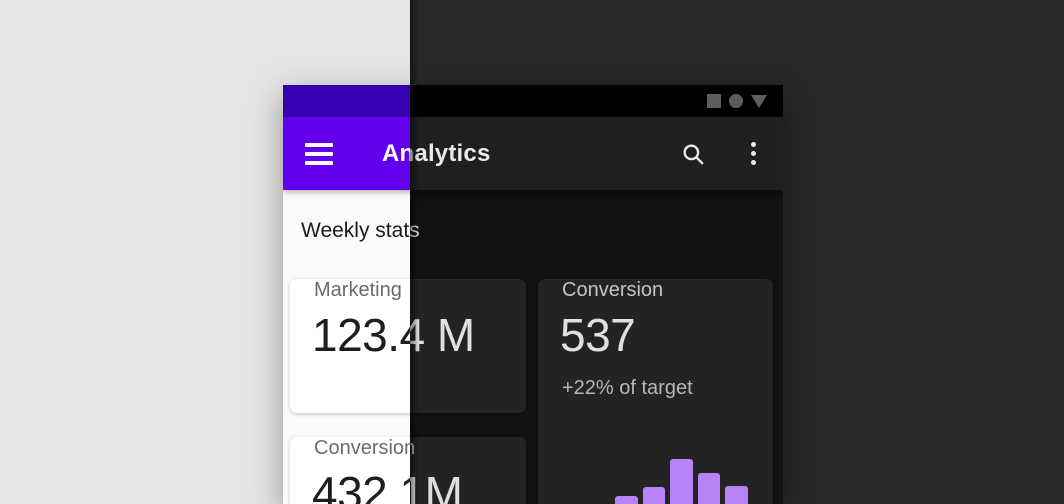 This screenshot has width=1064, height=504. What do you see at coordinates (736, 101) in the screenshot?
I see `status-circle-icon` at bounding box center [736, 101].